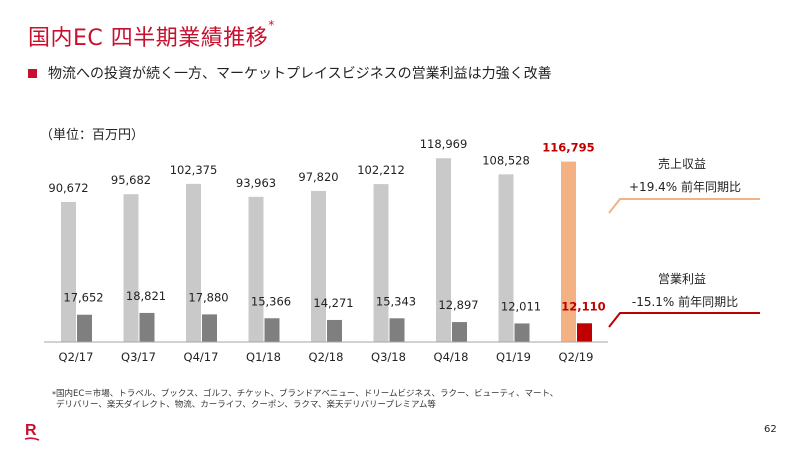  Describe the element at coordinates (209, 328) in the screenshot. I see `profit-bar-Q4/17` at that location.